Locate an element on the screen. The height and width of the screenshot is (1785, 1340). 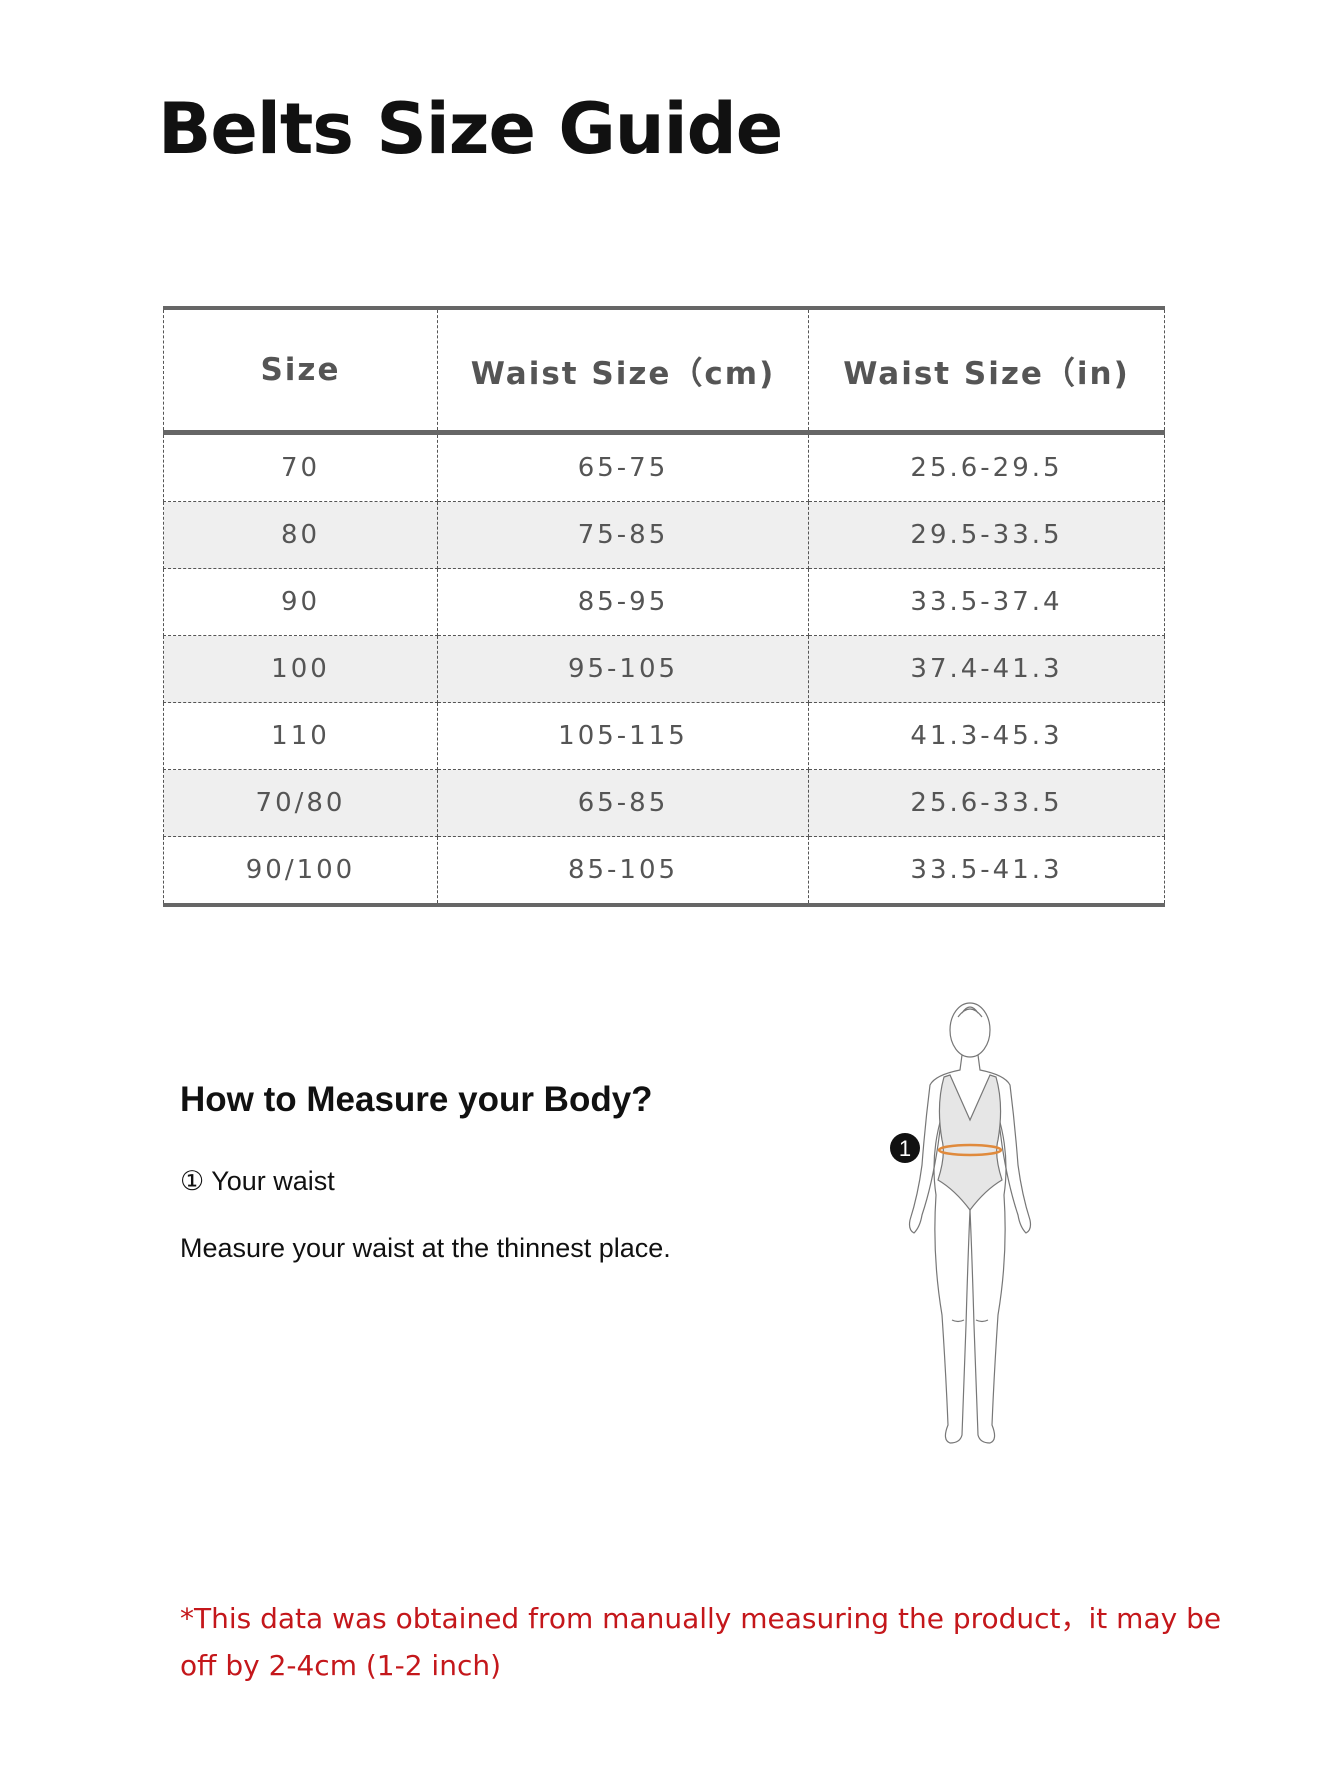
waist-cm-cell: 95-105 is located at coordinates (623, 669).